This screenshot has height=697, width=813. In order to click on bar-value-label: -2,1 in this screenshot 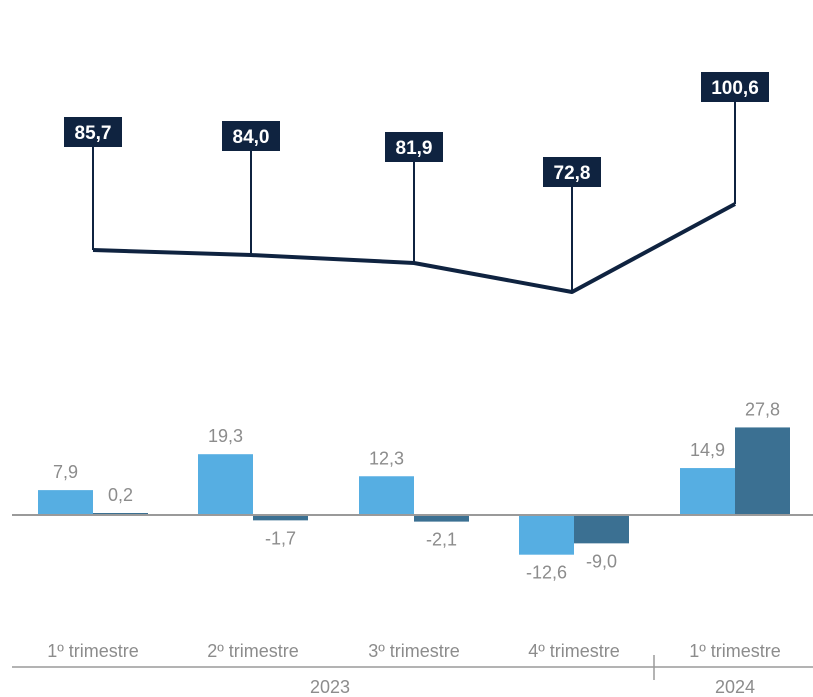, I will do `click(441, 540)`.